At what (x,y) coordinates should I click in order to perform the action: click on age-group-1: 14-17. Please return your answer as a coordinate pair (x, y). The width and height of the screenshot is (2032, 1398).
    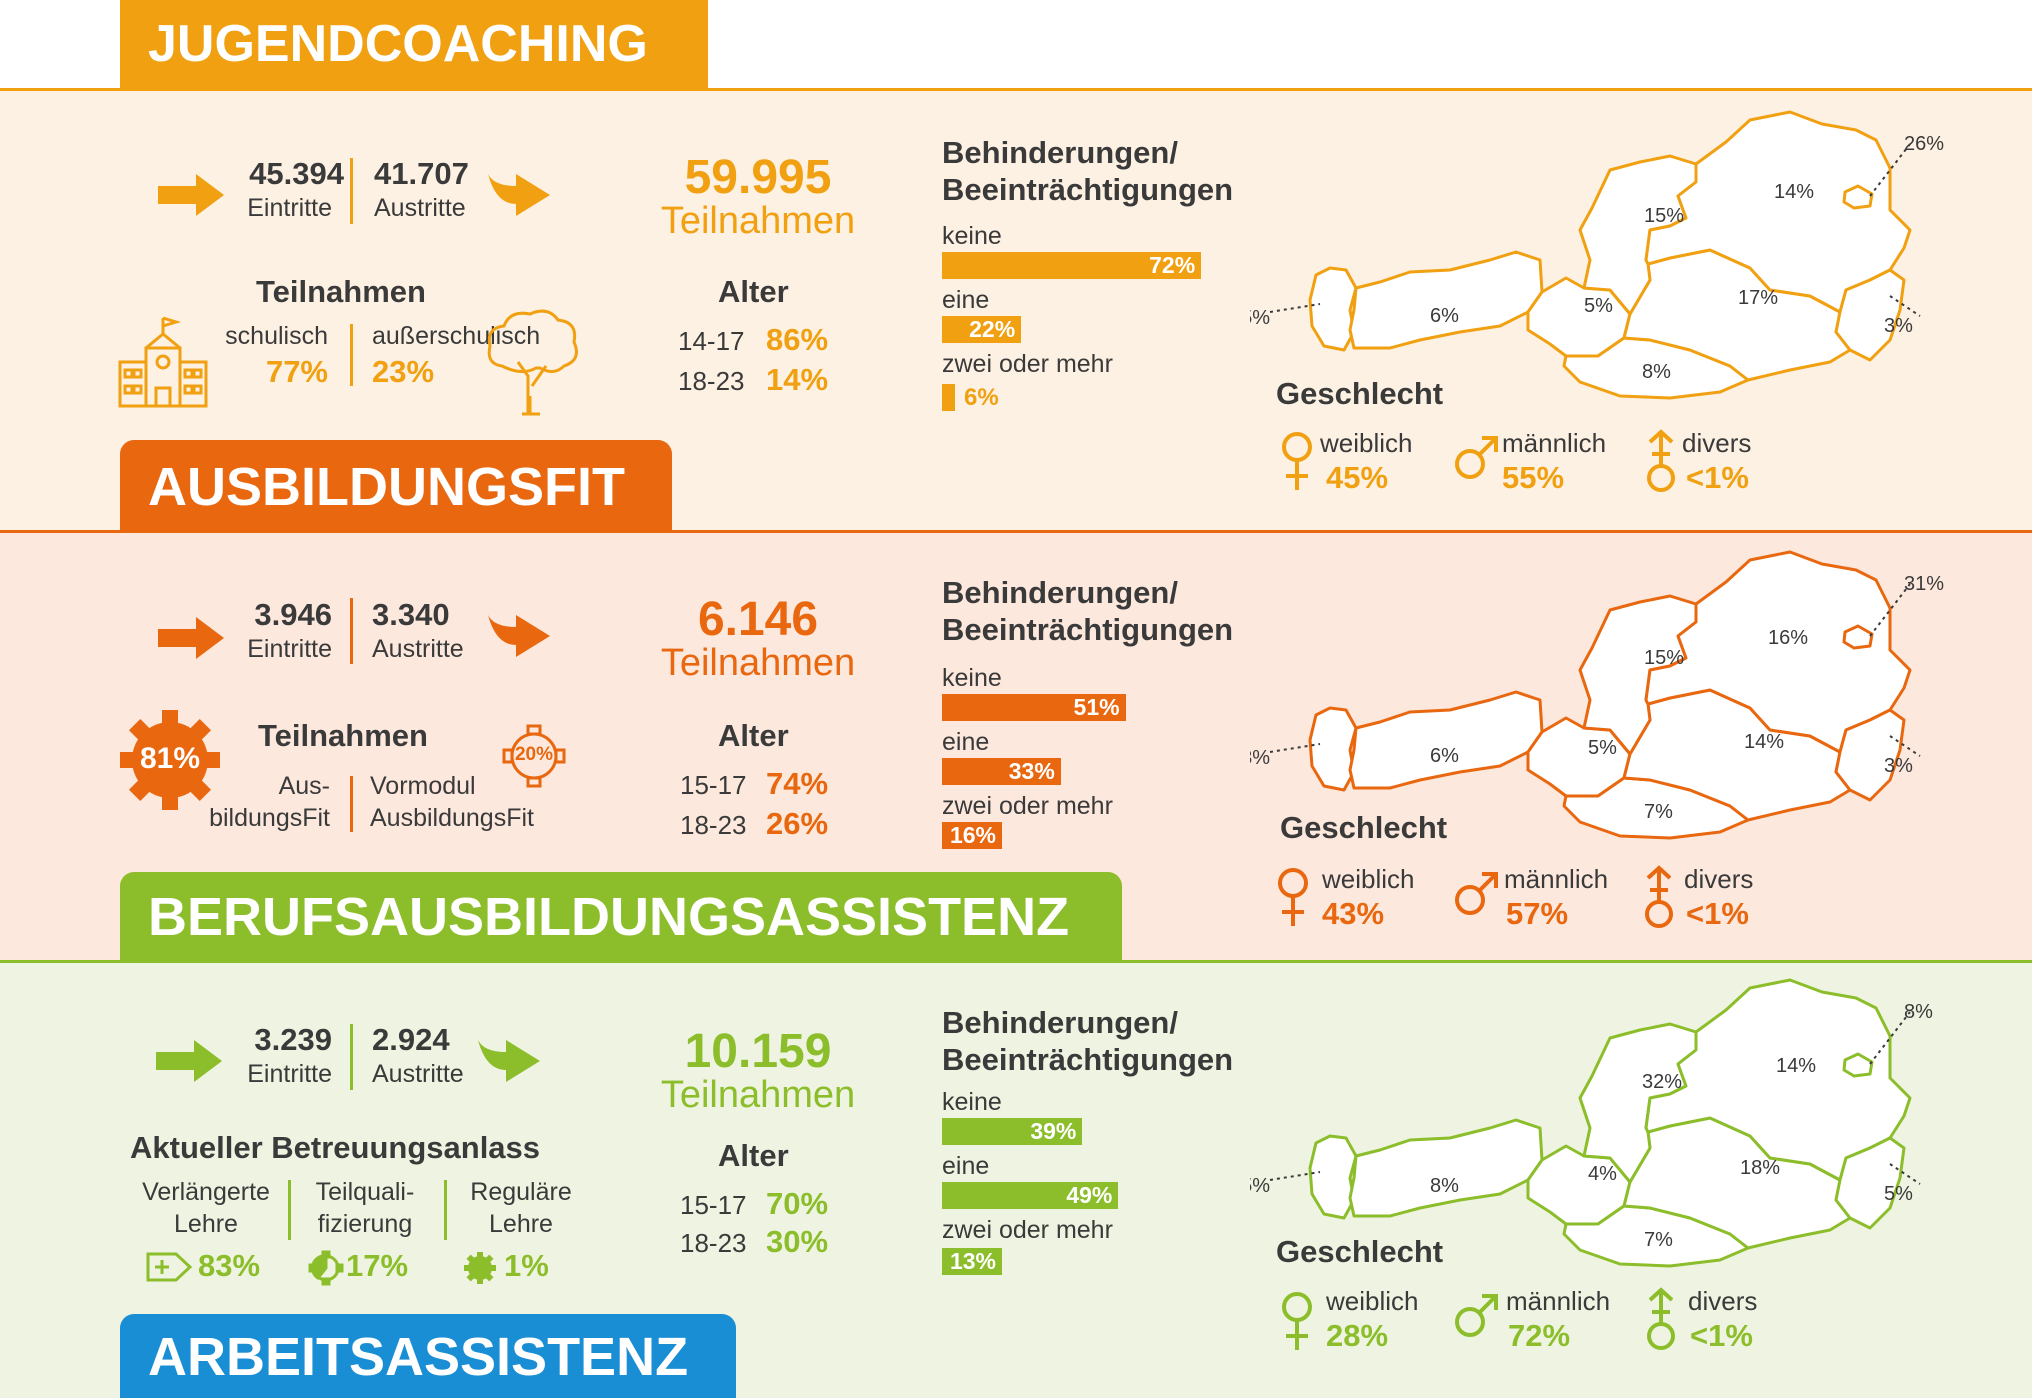
    Looking at the image, I should click on (711, 341).